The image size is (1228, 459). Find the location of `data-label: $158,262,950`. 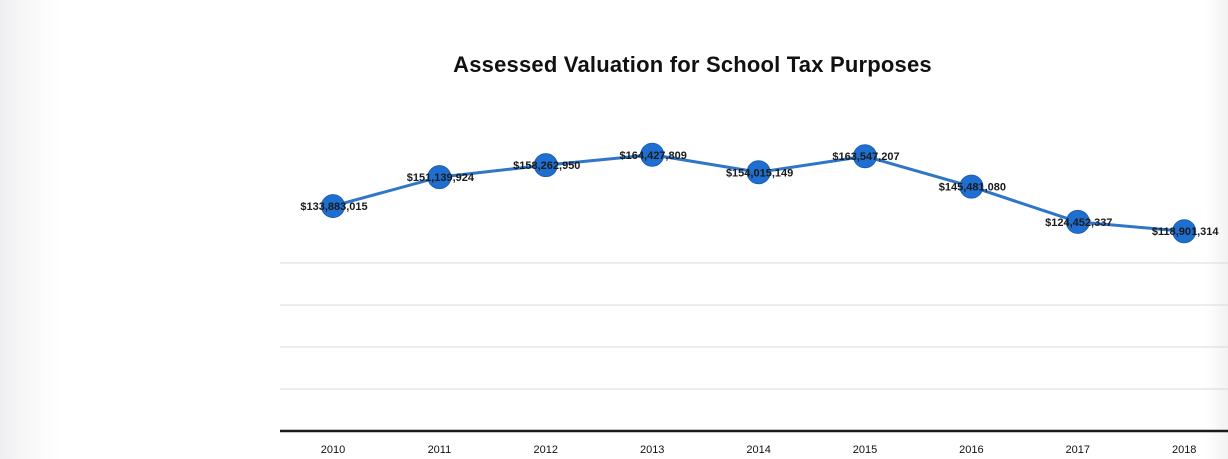

data-label: $158,262,950 is located at coordinates (546, 166).